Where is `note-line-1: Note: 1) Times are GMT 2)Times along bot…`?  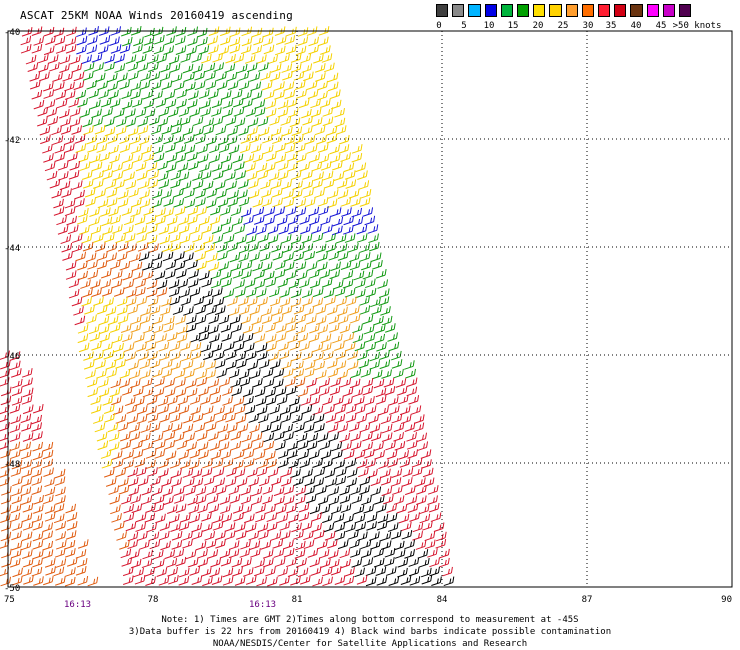
note-line-1: Note: 1) Times are GMT 2)Times along bot… is located at coordinates (370, 620).